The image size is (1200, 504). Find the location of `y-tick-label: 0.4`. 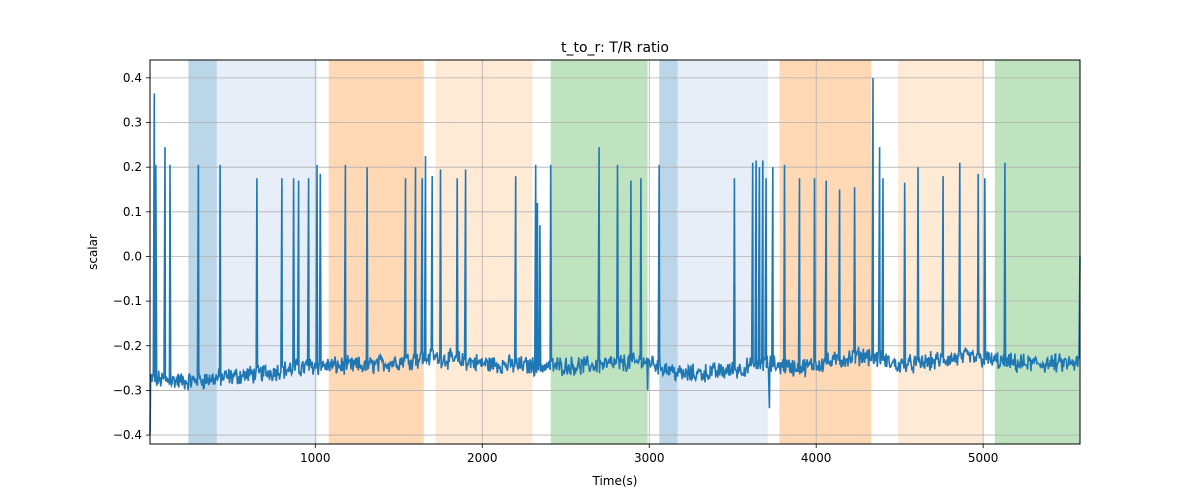

y-tick-label: 0.4 is located at coordinates (132, 78).